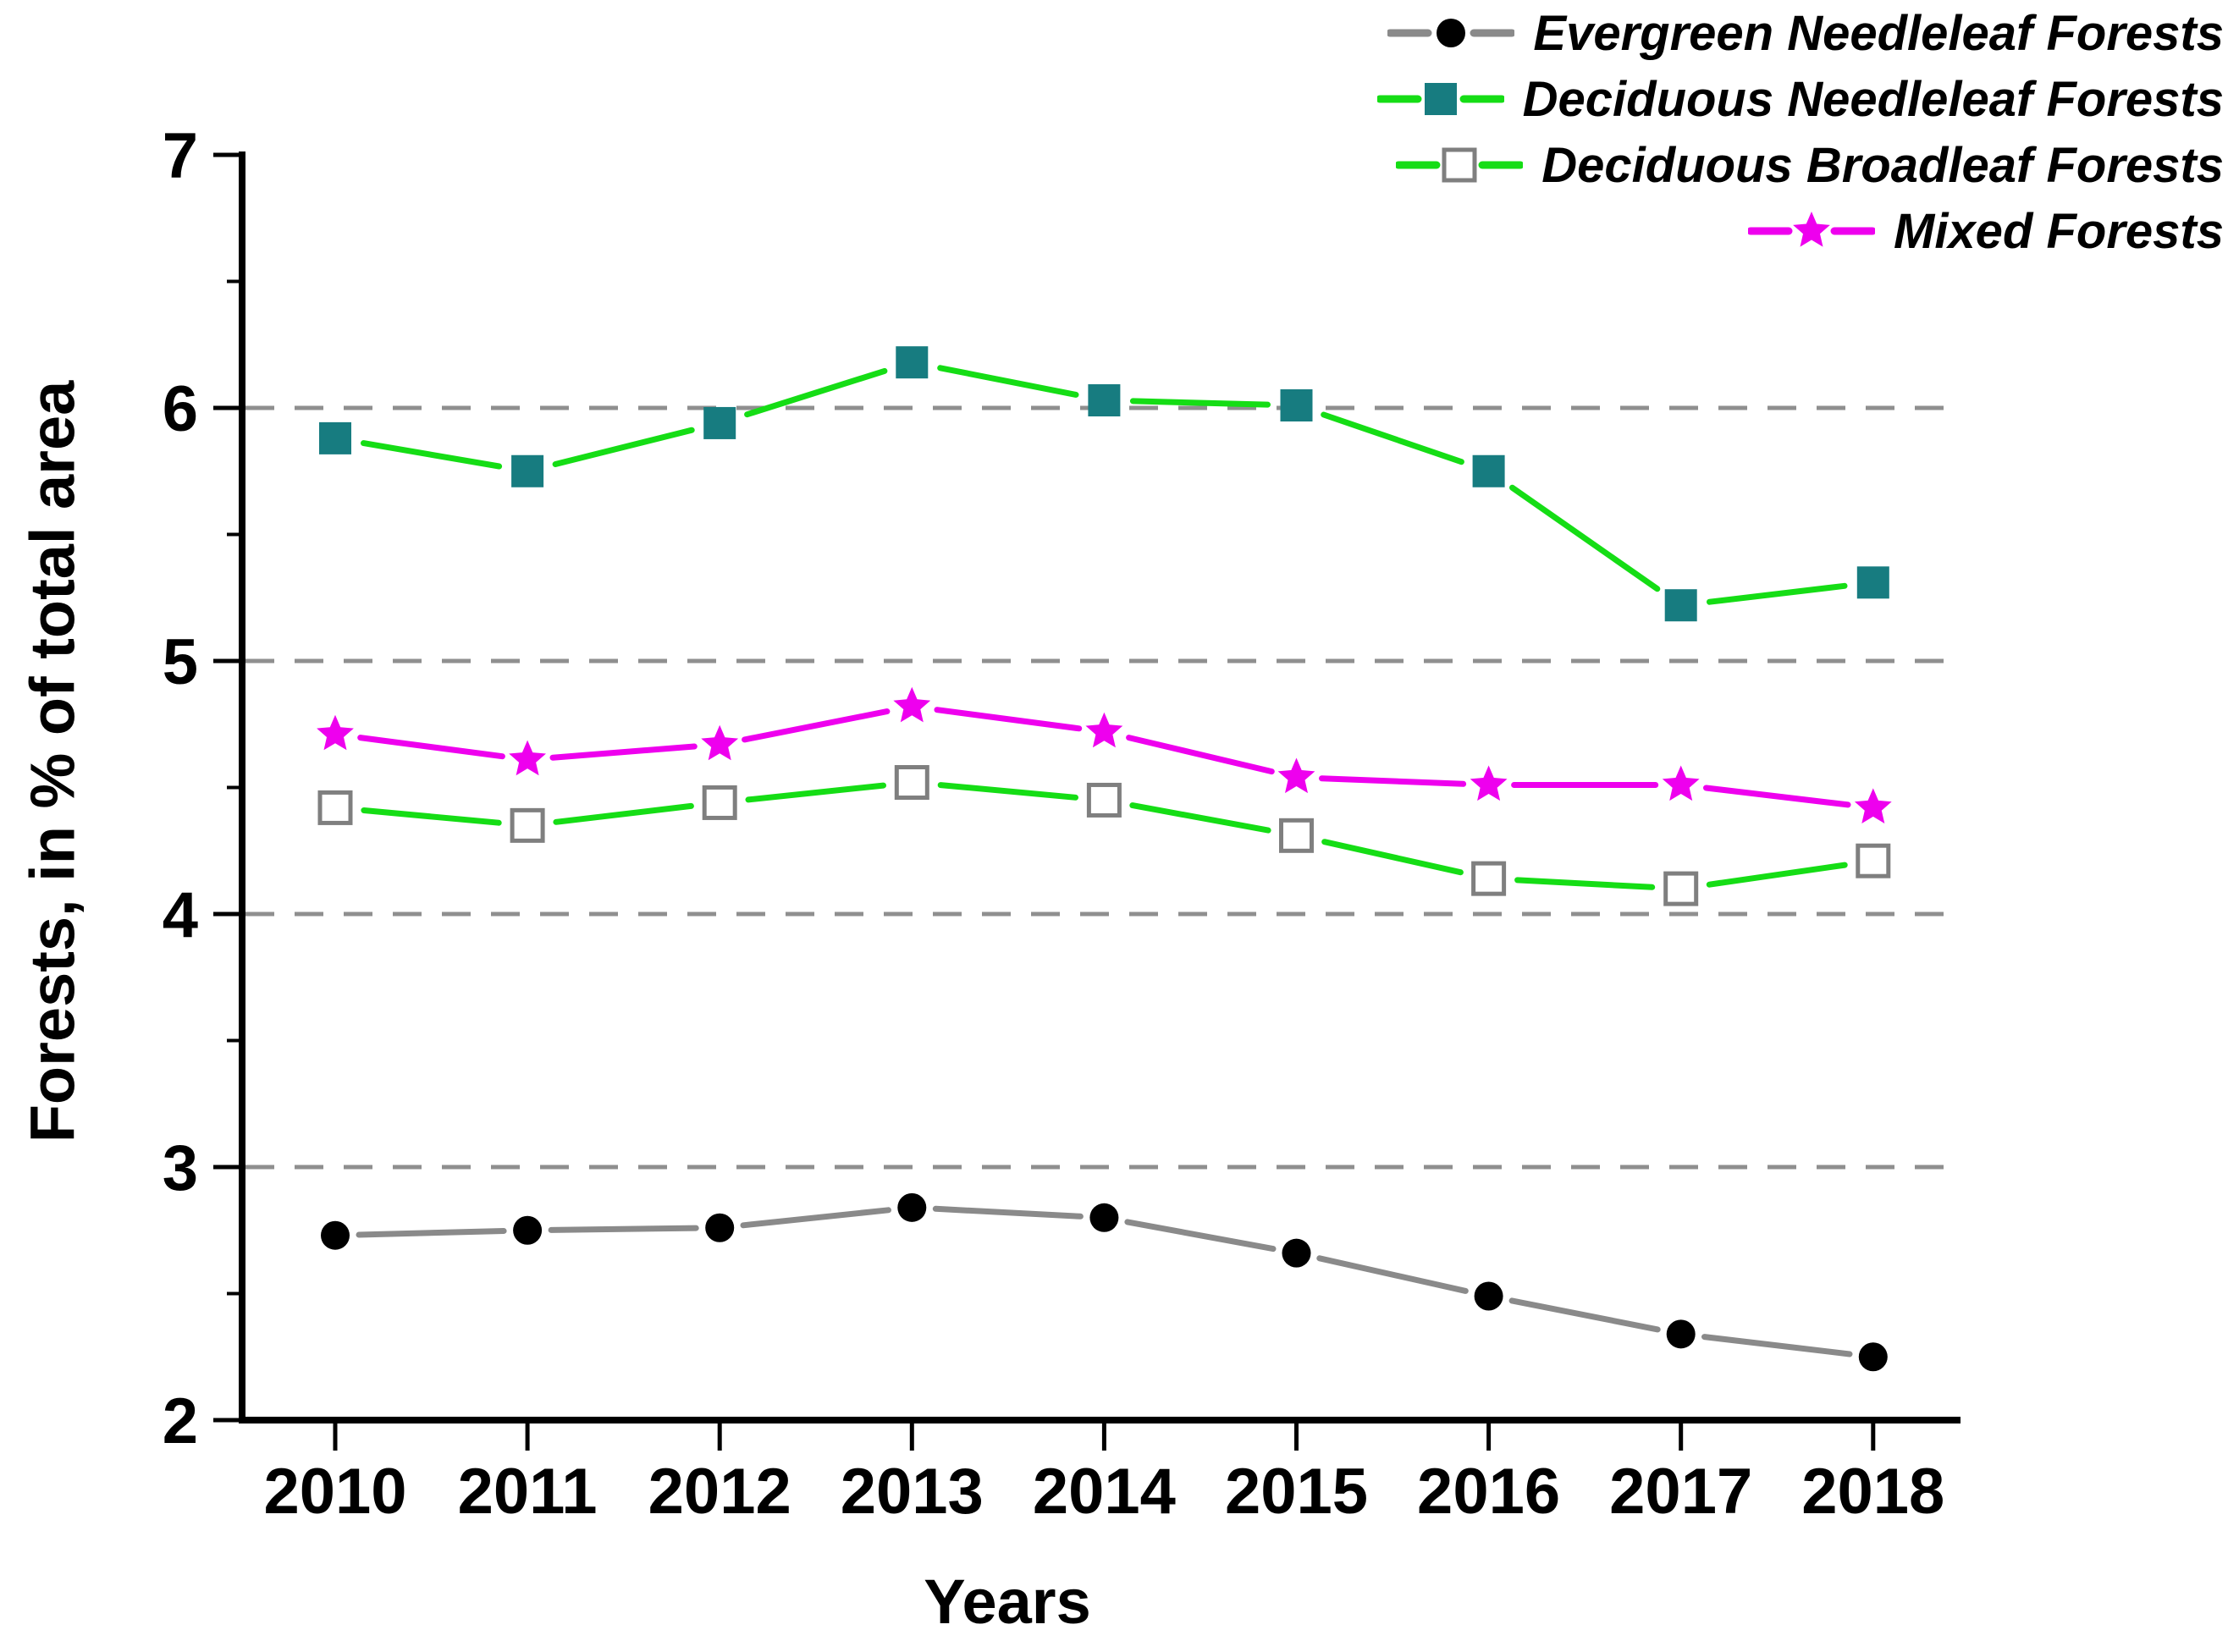  I want to click on legend-item-mixed-forests: Mixed Forests, so click(1800, 231).